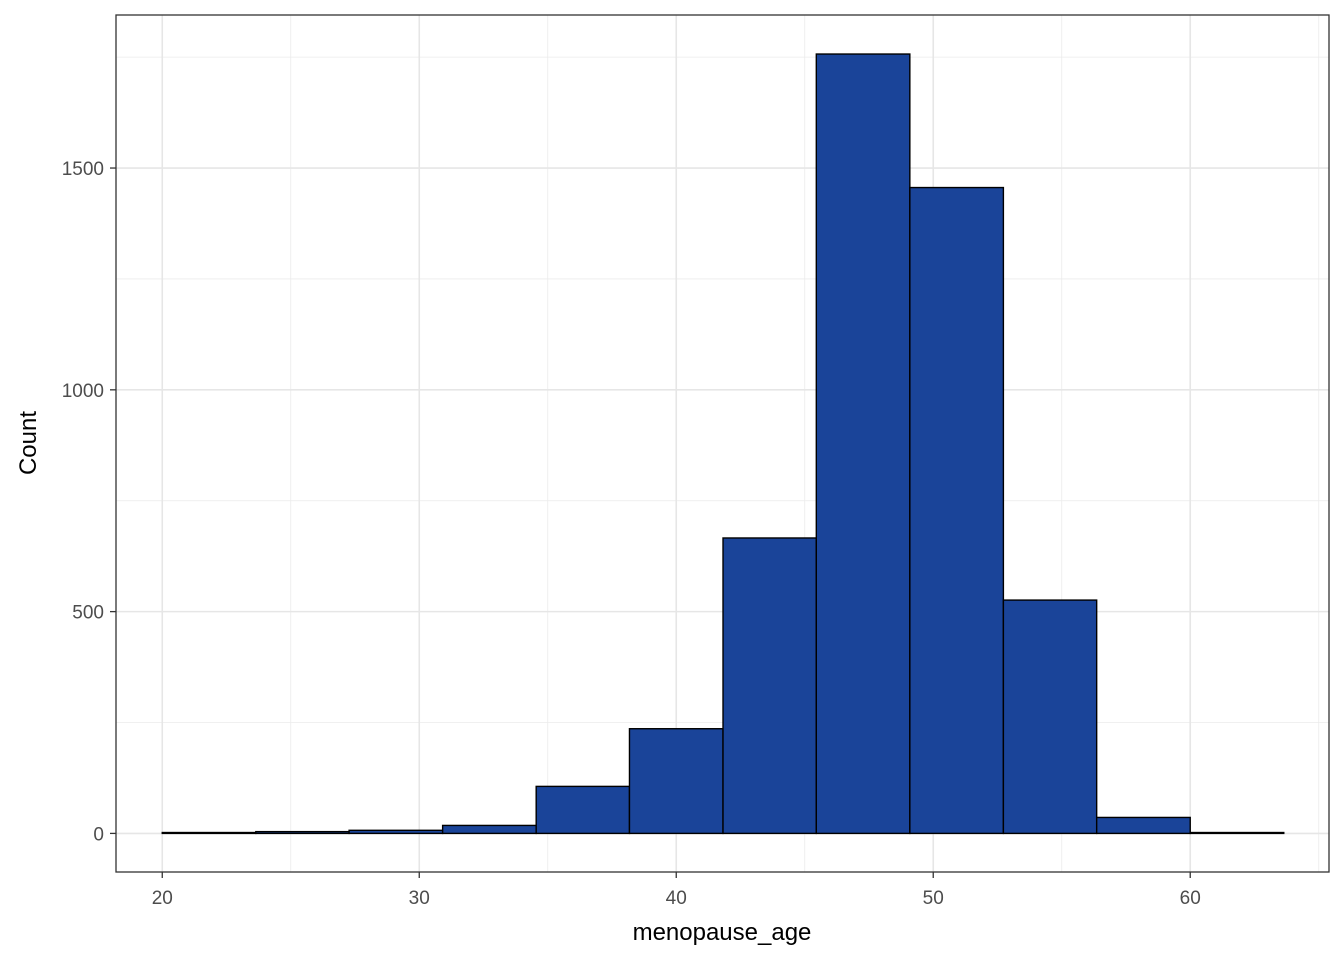 The height and width of the screenshot is (960, 1344). Describe the element at coordinates (933, 898) in the screenshot. I see `x-tick-label: 50` at that location.